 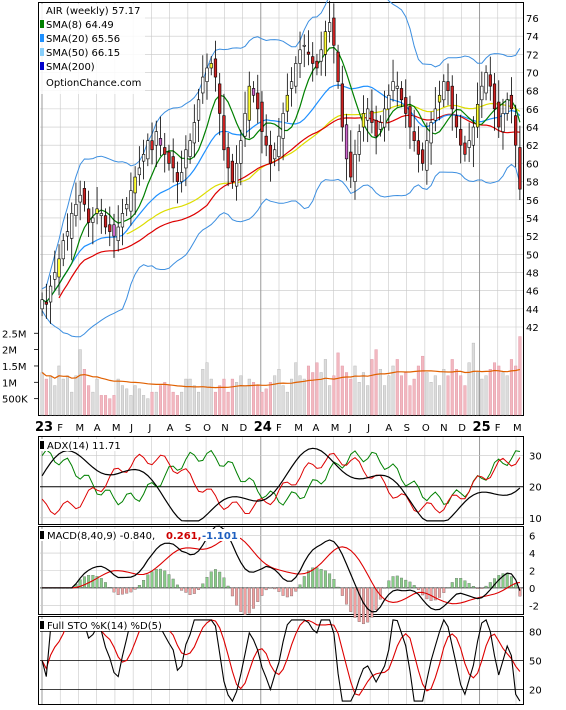 I want to click on volume-tick-label: 500K, so click(x=15, y=400).